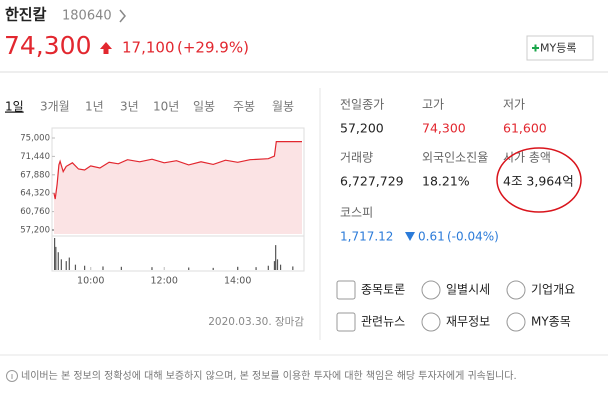 This screenshot has width=608, height=405. Describe the element at coordinates (455, 158) in the screenshot. I see `stat-label: 외국인소진율` at that location.